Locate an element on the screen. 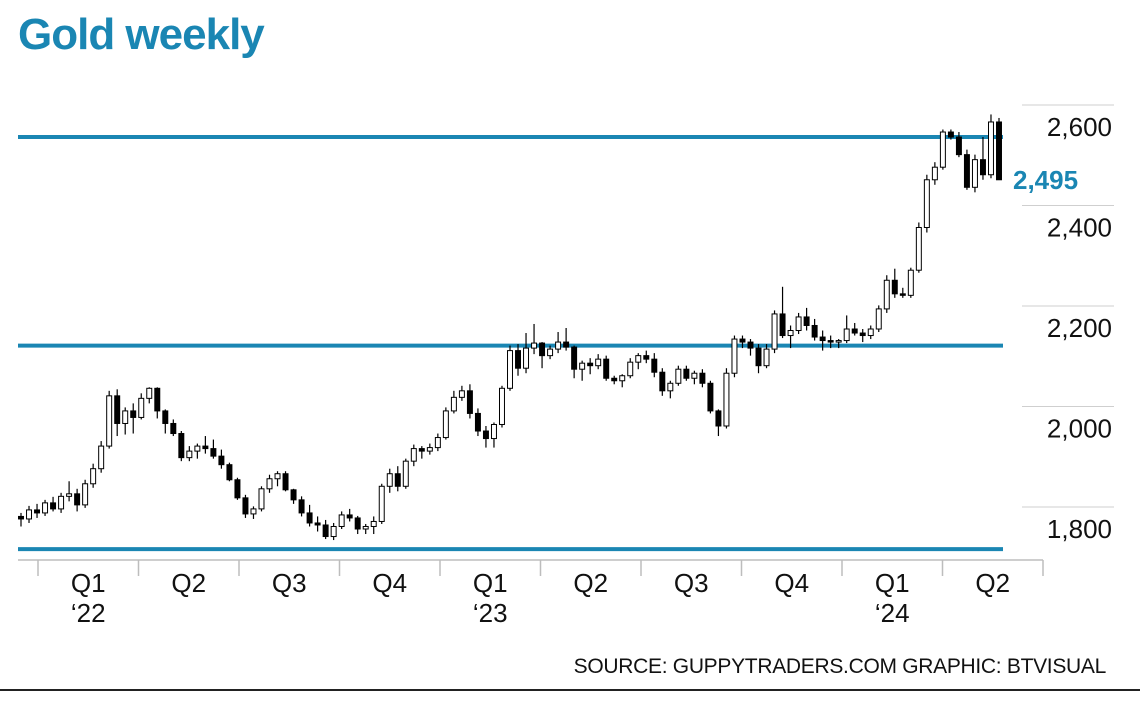 The image size is (1140, 702). x-year-label: ‘22 is located at coordinates (88, 613).